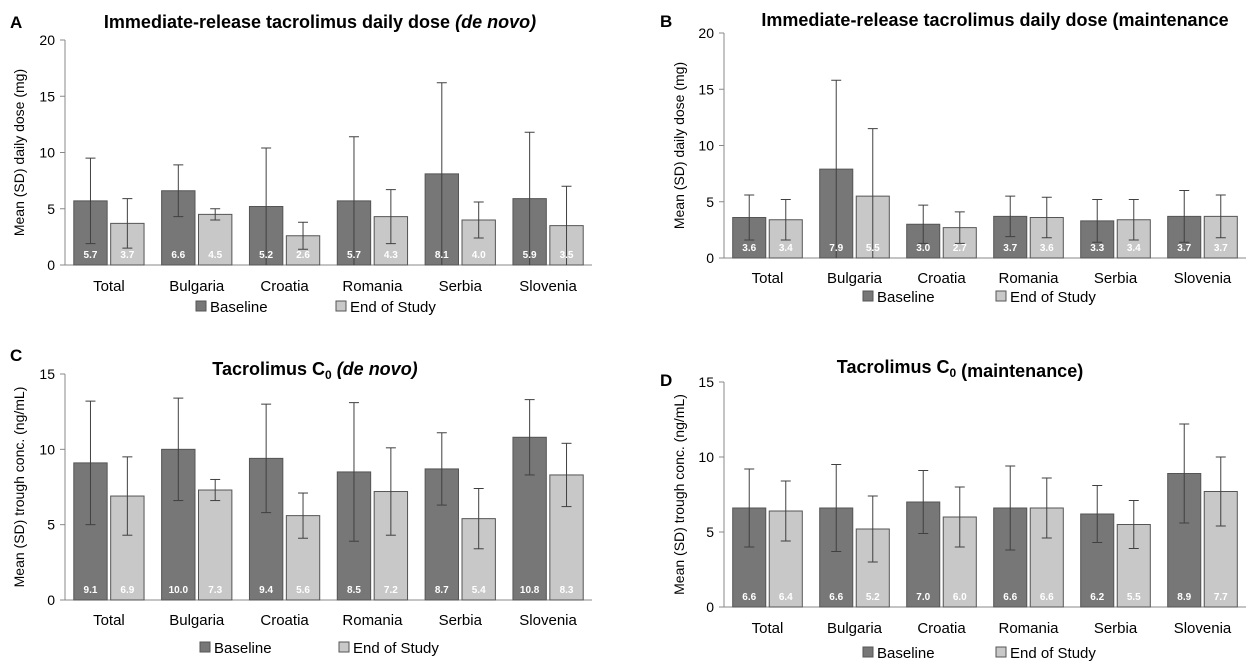 This screenshot has height=665, width=1253. I want to click on data-label: 8.7, so click(442, 590).